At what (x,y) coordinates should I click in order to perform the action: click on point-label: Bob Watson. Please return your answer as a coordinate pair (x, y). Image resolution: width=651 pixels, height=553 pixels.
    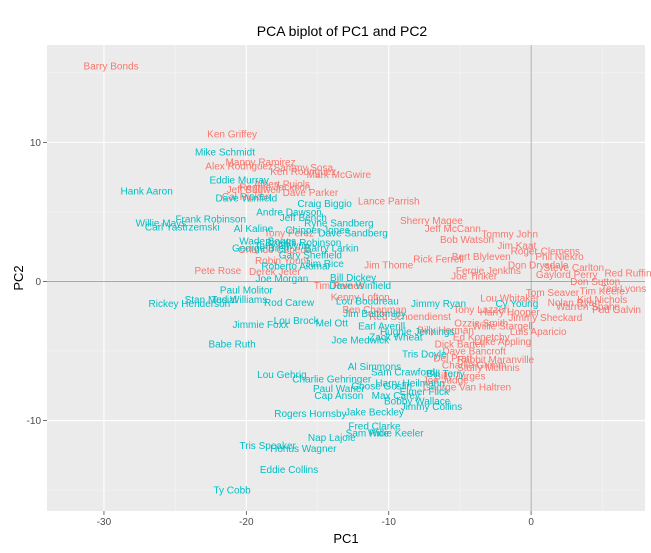
    Looking at the image, I should click on (467, 240).